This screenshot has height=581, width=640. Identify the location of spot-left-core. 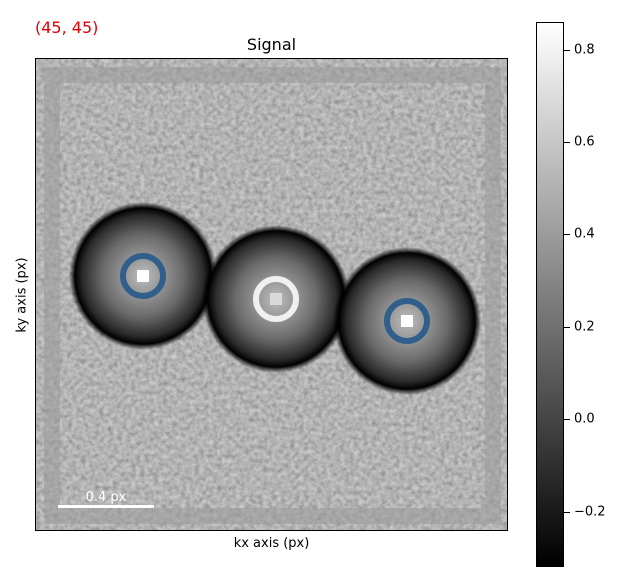
(143, 276).